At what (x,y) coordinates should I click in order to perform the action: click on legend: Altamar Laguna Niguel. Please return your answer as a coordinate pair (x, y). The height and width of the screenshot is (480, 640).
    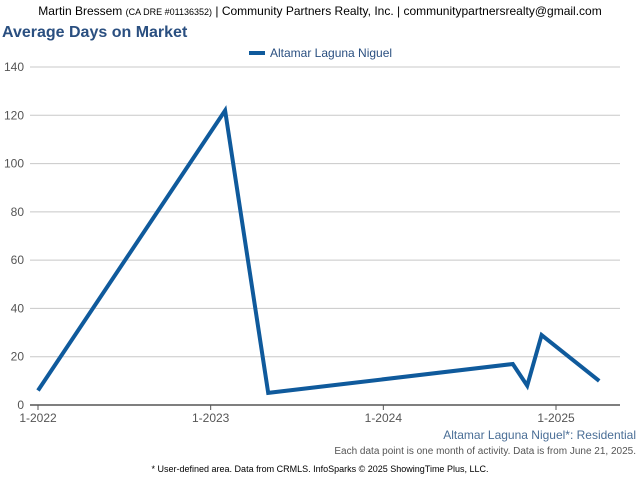
    Looking at the image, I should click on (320, 53).